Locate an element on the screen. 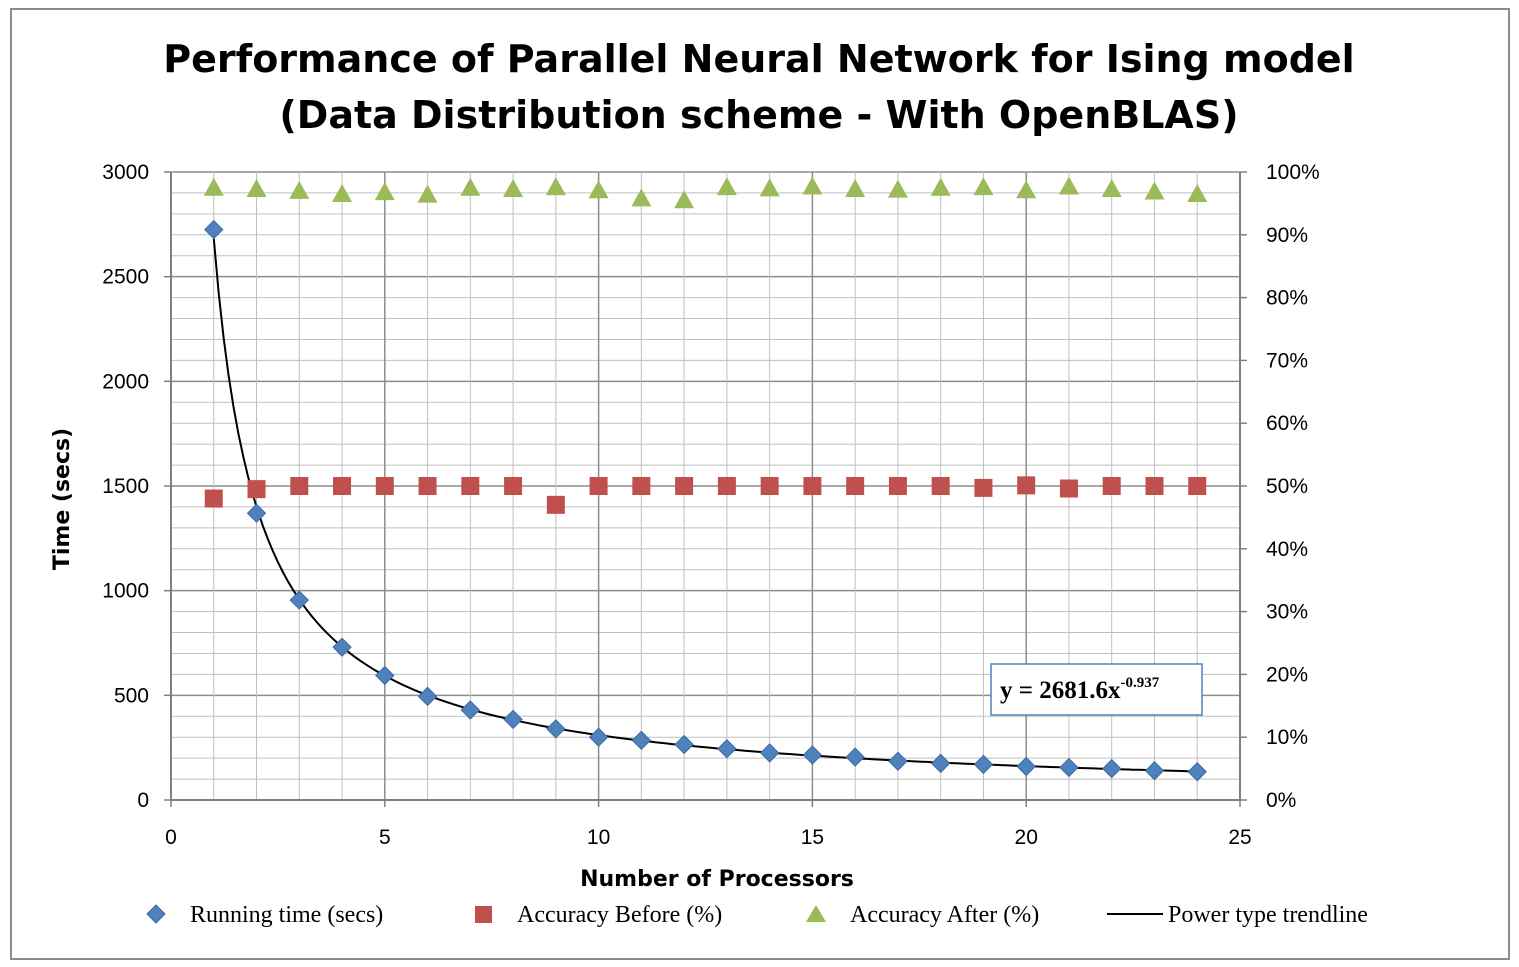  series-square-group is located at coordinates (705, 495).